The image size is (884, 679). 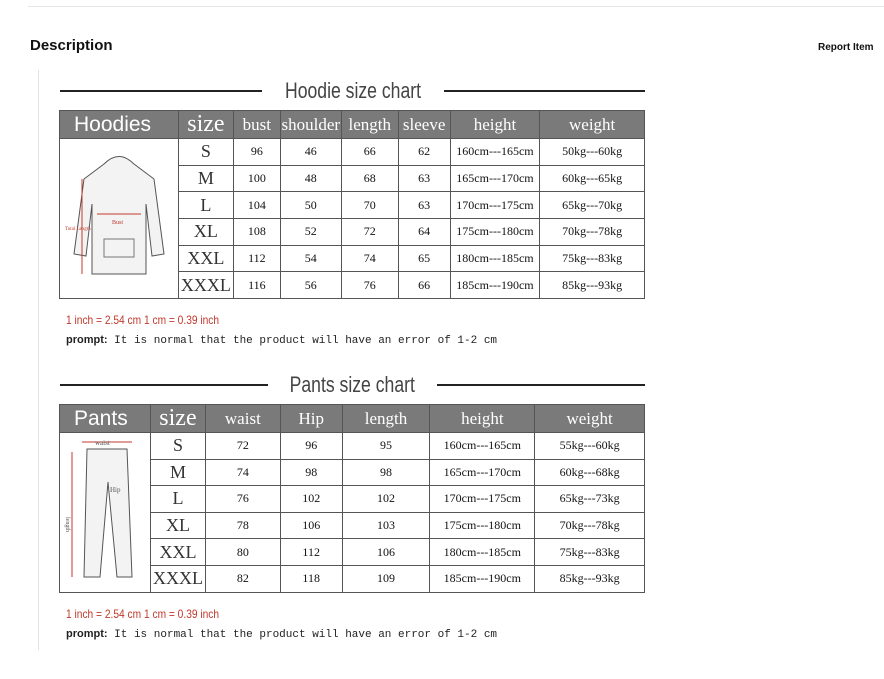 What do you see at coordinates (78, 229) in the screenshot?
I see `length-label: Total Length` at bounding box center [78, 229].